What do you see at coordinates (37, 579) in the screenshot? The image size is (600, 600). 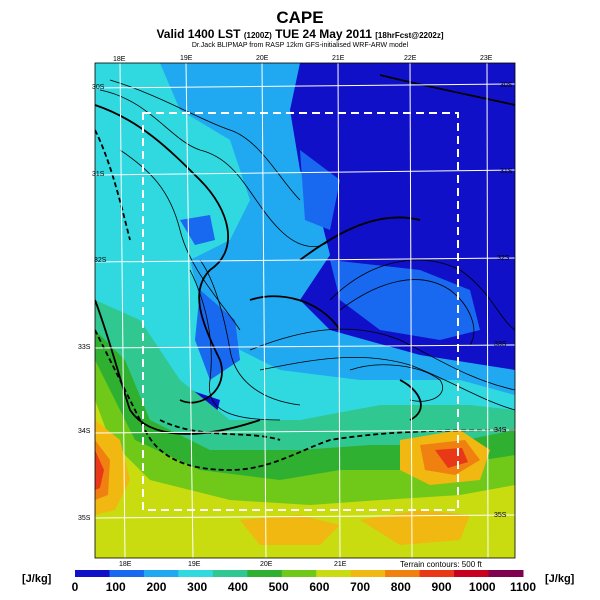 I see `colorbar-unit-left: [J/kg]` at bounding box center [37, 579].